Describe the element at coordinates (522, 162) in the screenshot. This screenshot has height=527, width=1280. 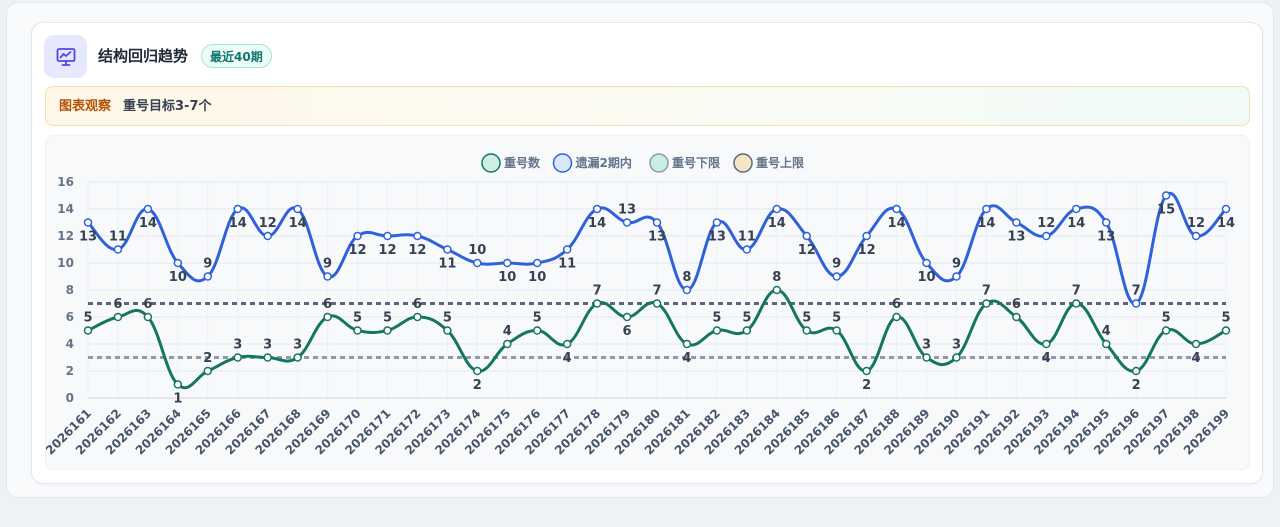
I see `legend-label: 重号数` at that location.